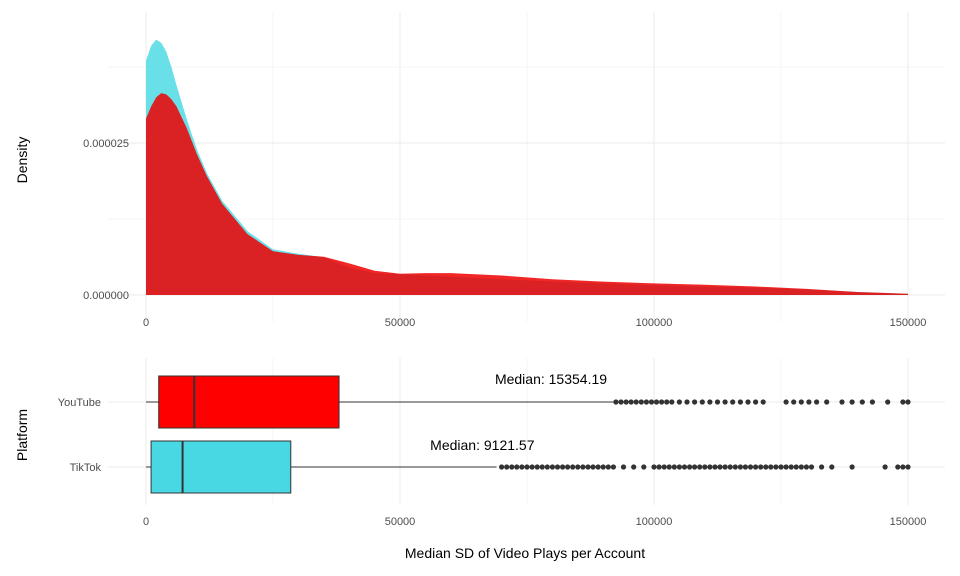  I want to click on boxplot-x-tick-label: 50000, so click(400, 522).